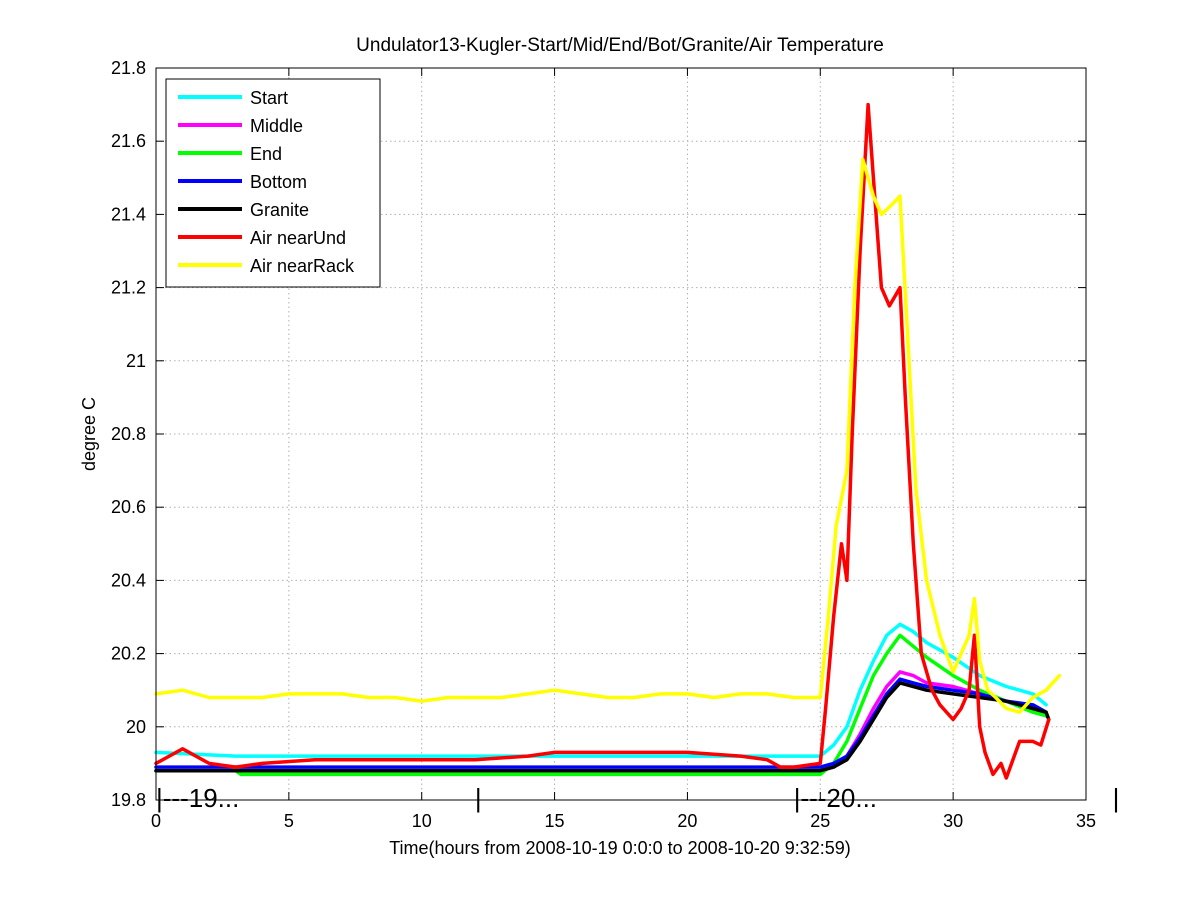 This screenshot has width=1200, height=900. Describe the element at coordinates (687, 821) in the screenshot. I see `x-tick-label: 20` at that location.